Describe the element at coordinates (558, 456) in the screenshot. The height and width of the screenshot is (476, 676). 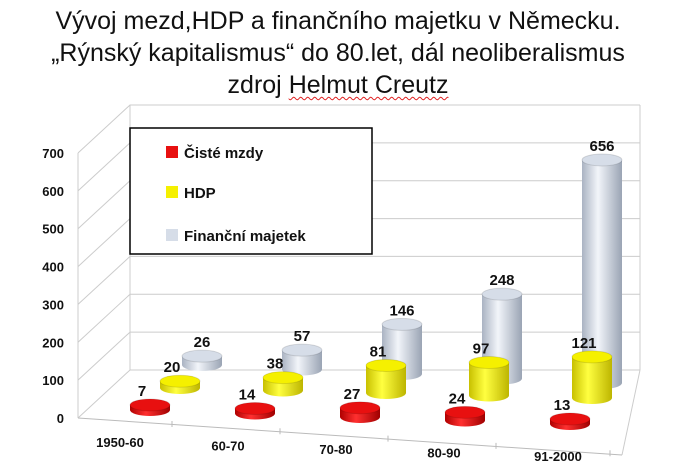
I see `x-tick-label: 91-2000` at that location.